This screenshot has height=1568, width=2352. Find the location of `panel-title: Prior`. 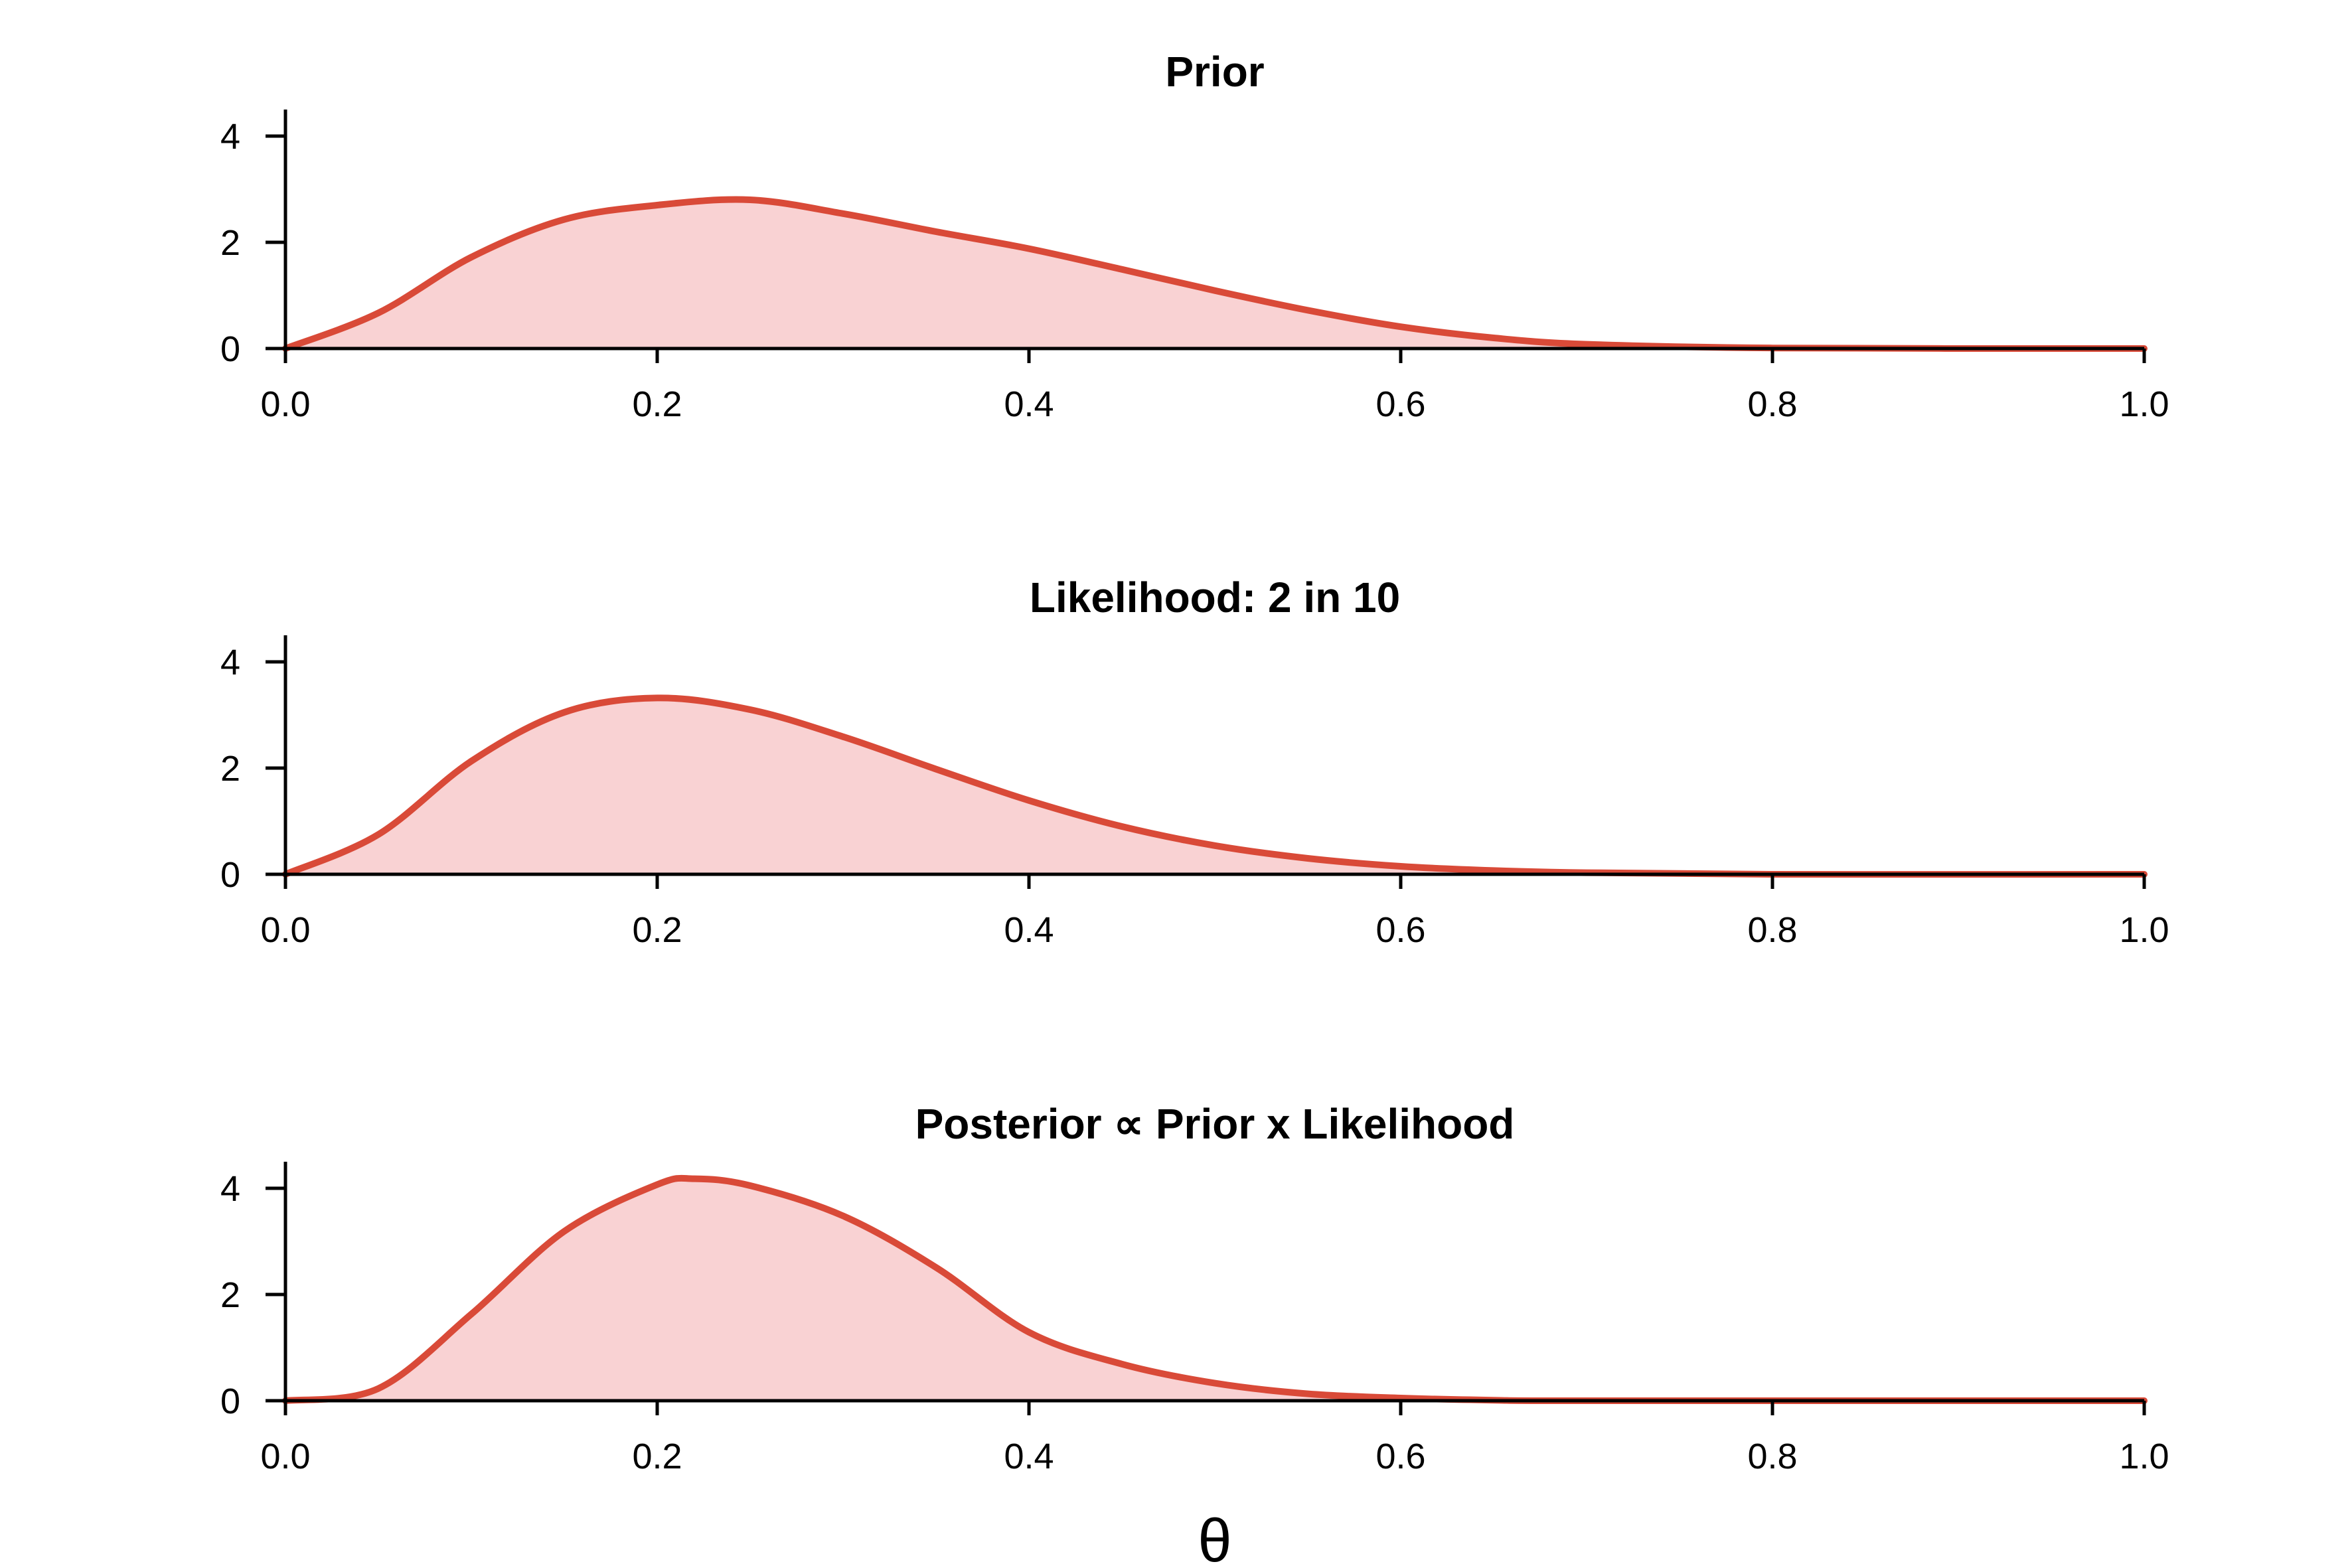

panel-title: Prior is located at coordinates (1214, 72).